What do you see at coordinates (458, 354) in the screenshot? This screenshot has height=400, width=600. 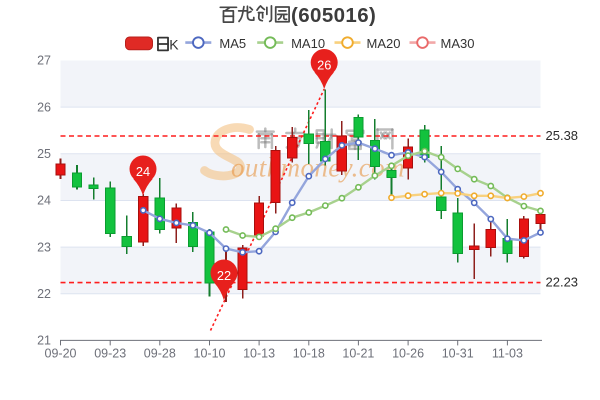 I see `svg-text: 10-31` at bounding box center [458, 354].